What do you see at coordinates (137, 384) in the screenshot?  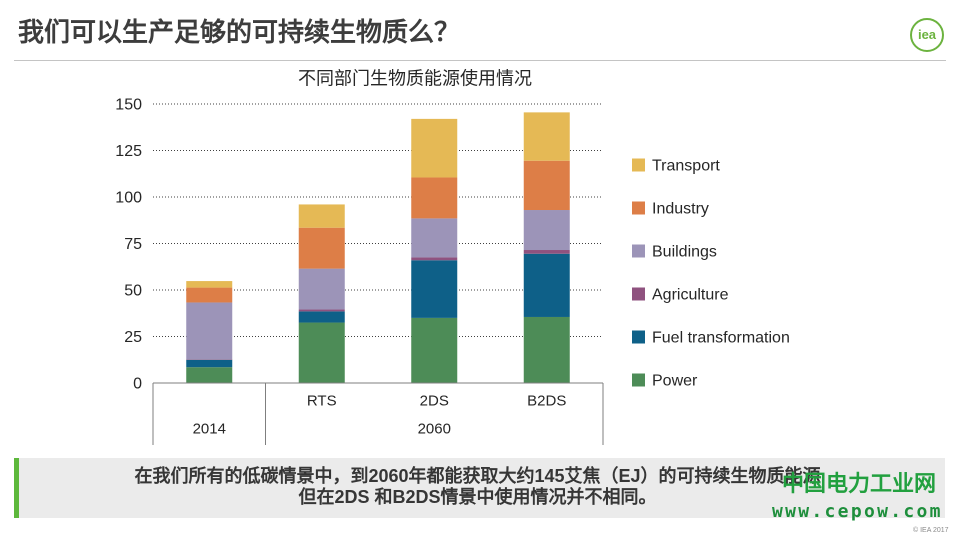 I see `y-tick-label-0: 0` at bounding box center [137, 384].